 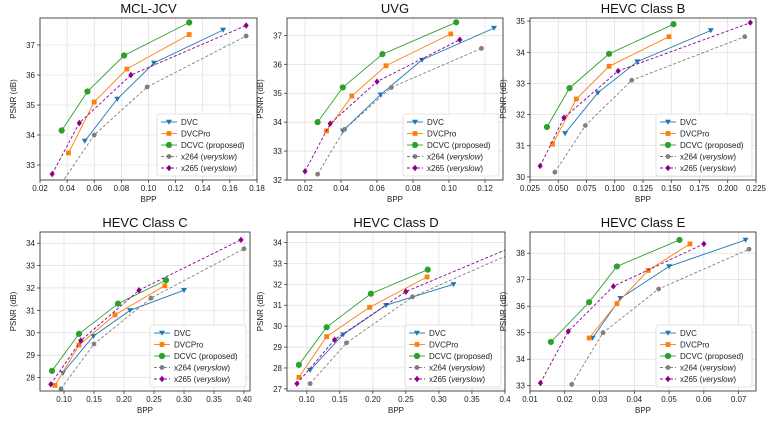 What do you see at coordinates (277, 347) in the screenshot?
I see `y-tick-label: 29` at bounding box center [277, 347].